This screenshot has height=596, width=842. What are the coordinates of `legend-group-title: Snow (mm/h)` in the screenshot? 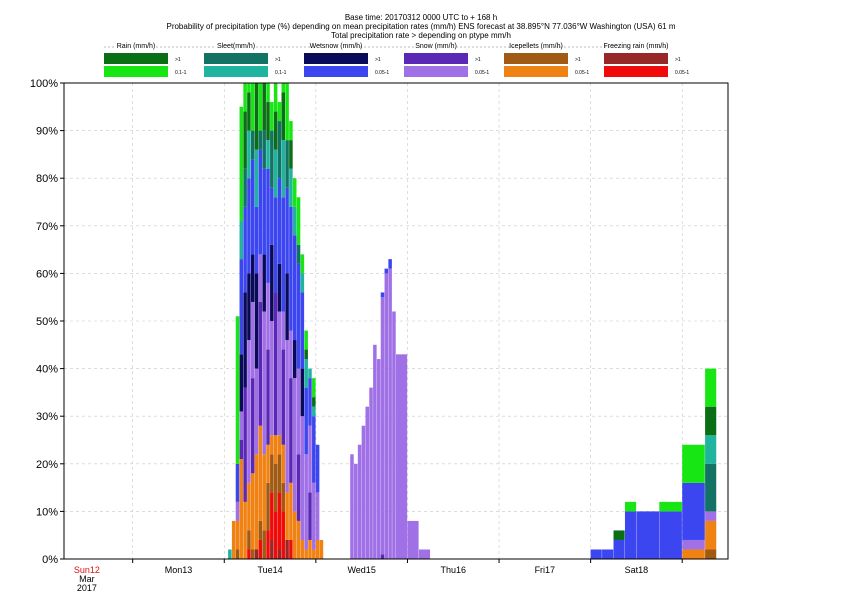 It's located at (436, 46).